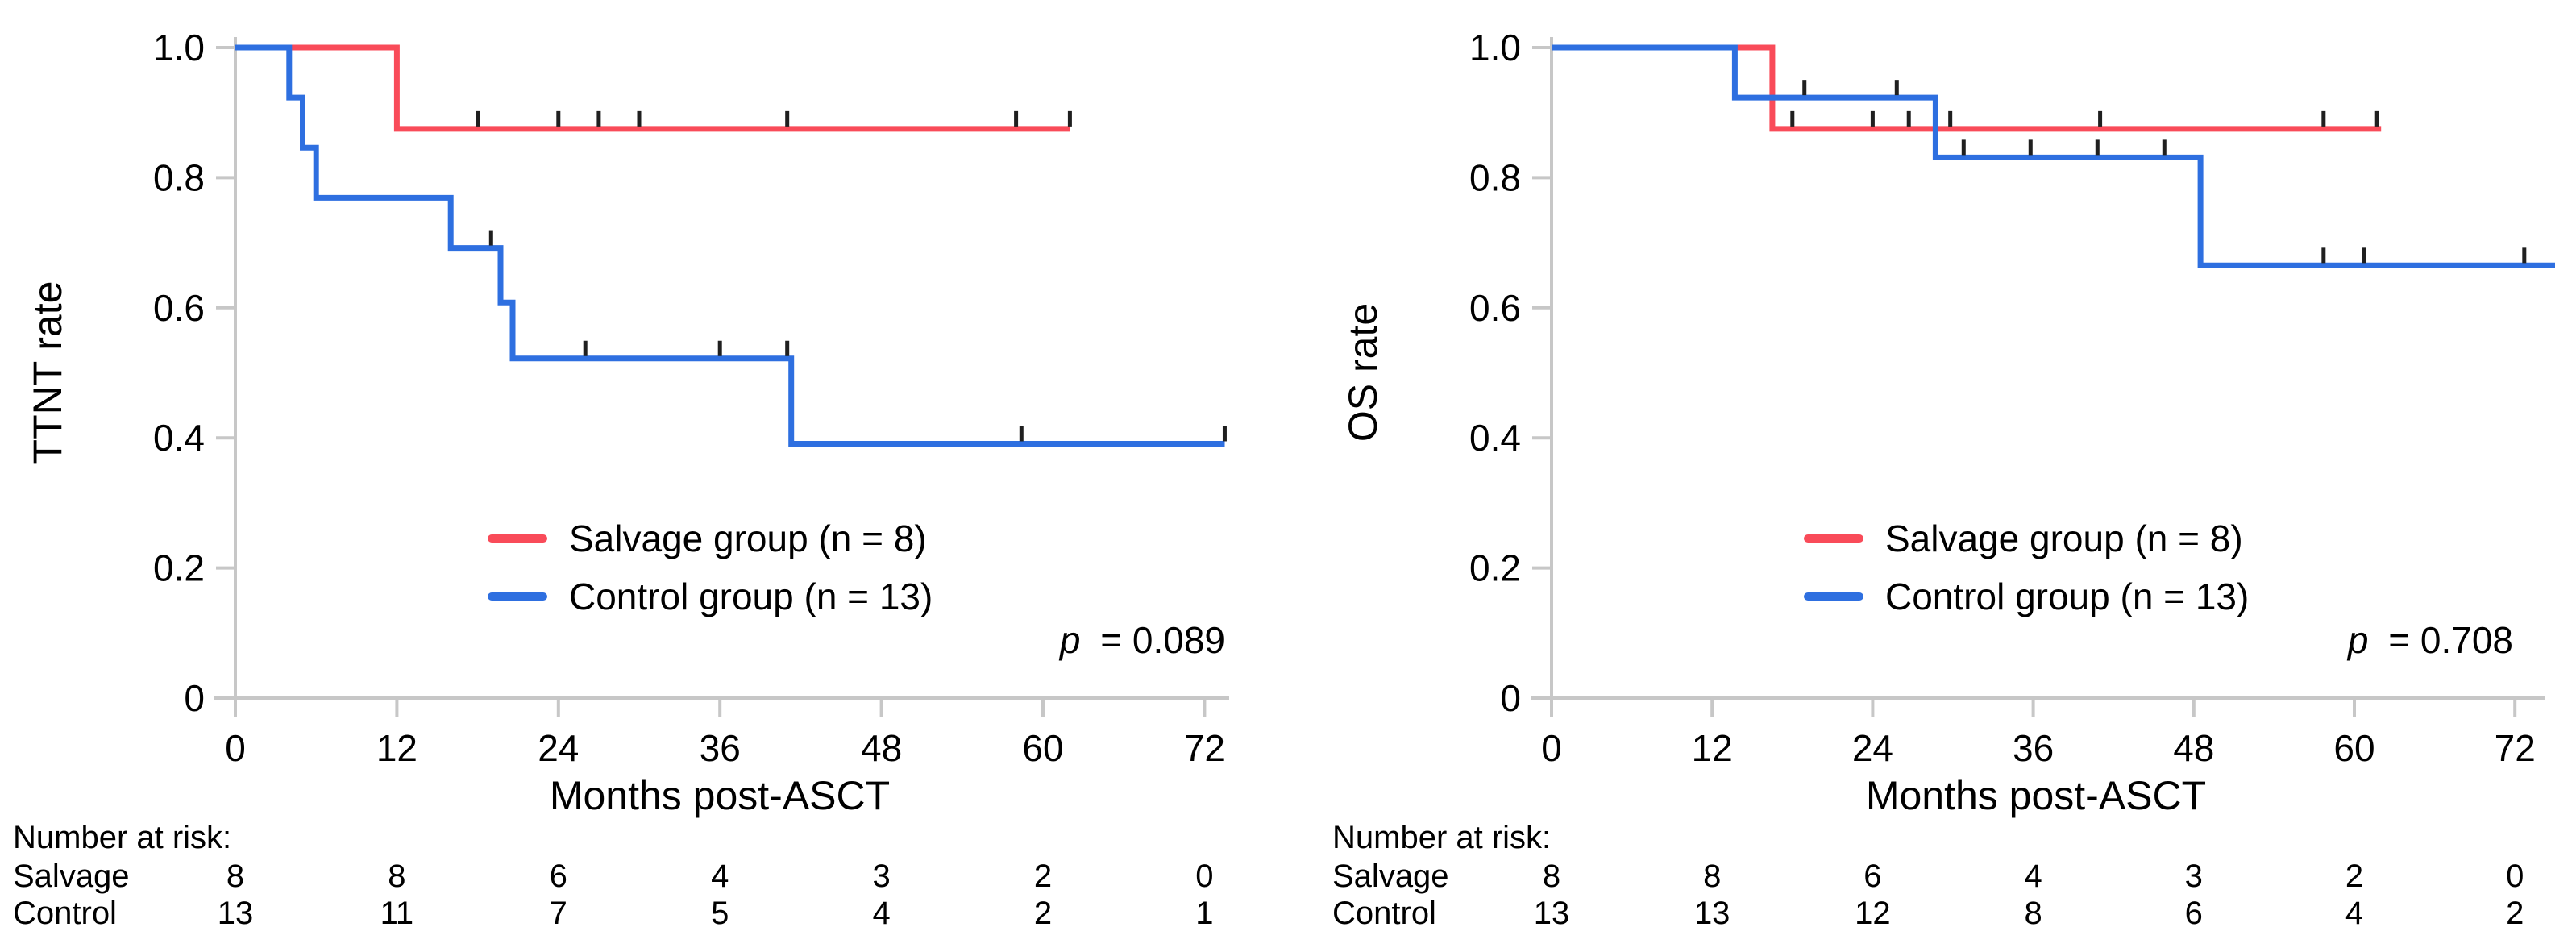 This screenshot has height=952, width=2576. Describe the element at coordinates (558, 914) in the screenshot. I see `risk-count: 7` at that location.